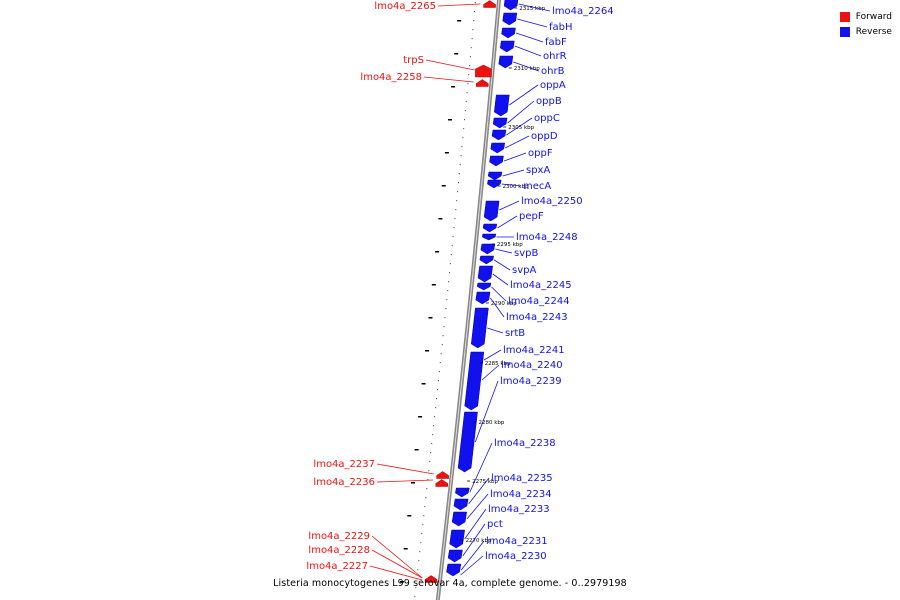 The height and width of the screenshot is (600, 900). What do you see at coordinates (510, 19) in the screenshot?
I see `gene-fabH` at bounding box center [510, 19].